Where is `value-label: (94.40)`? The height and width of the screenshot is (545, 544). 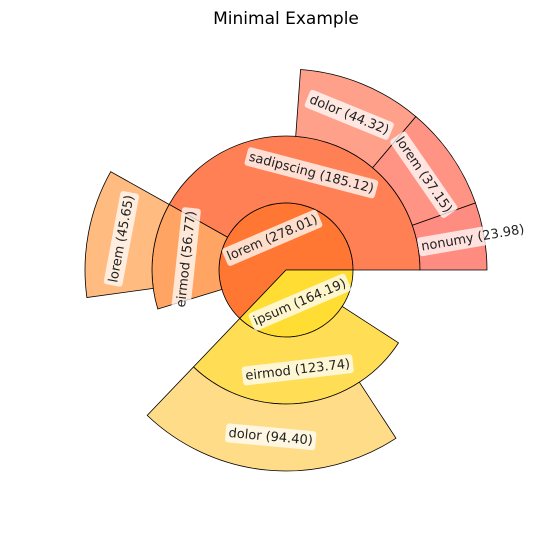 value-label: (94.40) is located at coordinates (289, 438).